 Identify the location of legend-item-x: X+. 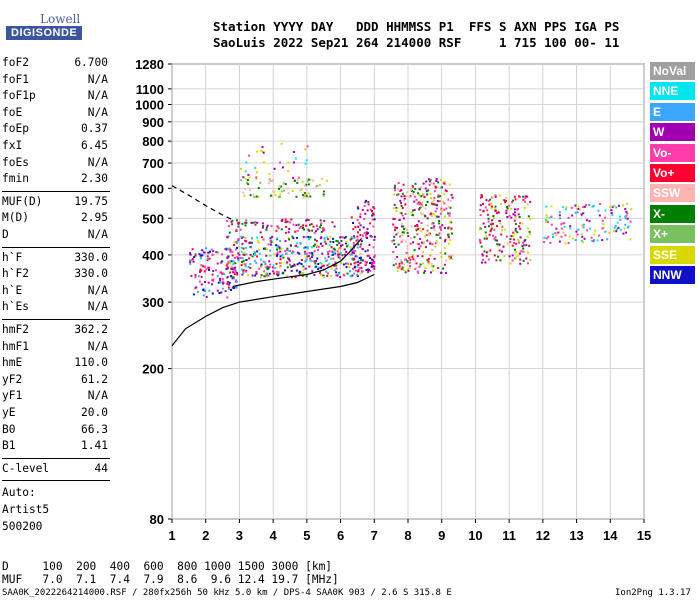
(672, 234).